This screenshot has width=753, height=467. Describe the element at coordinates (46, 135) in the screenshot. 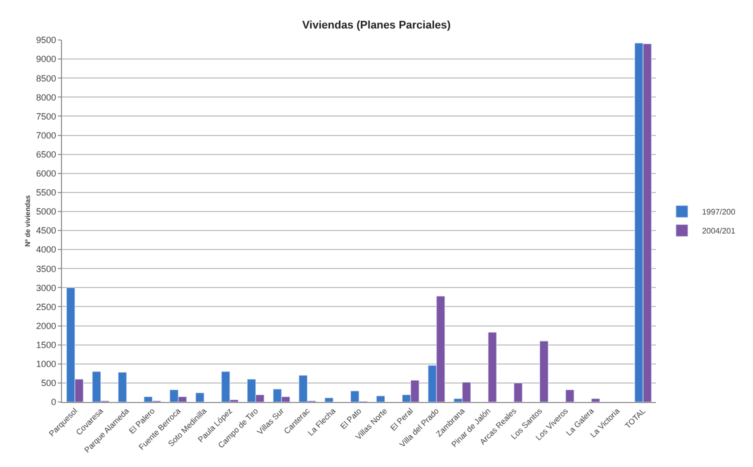

I see `y-tick-label: 7000` at that location.